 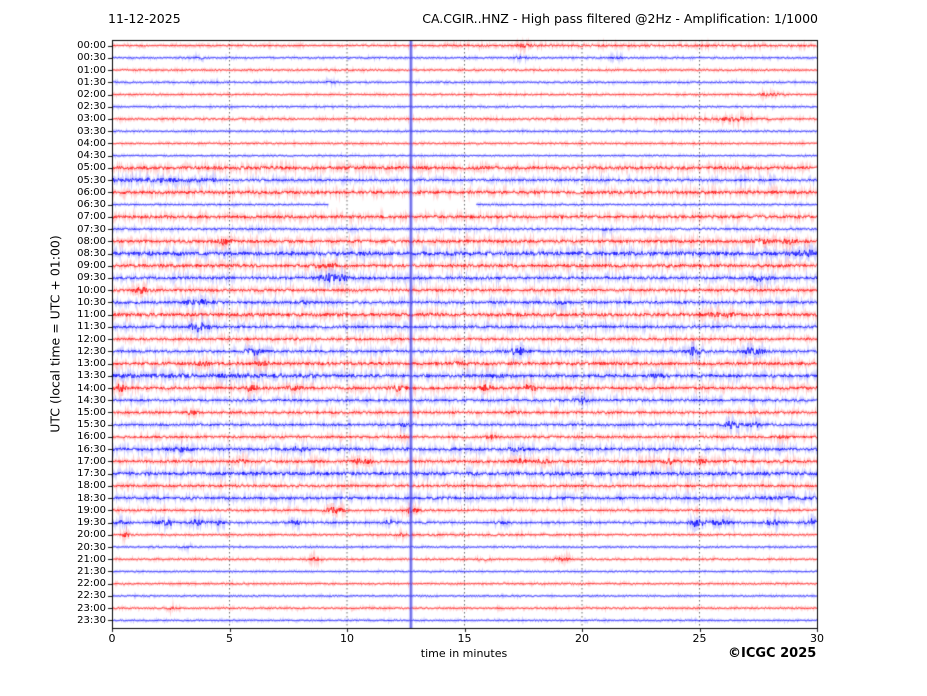 What do you see at coordinates (229, 638) in the screenshot?
I see `x-tick-label-5: 5` at bounding box center [229, 638].